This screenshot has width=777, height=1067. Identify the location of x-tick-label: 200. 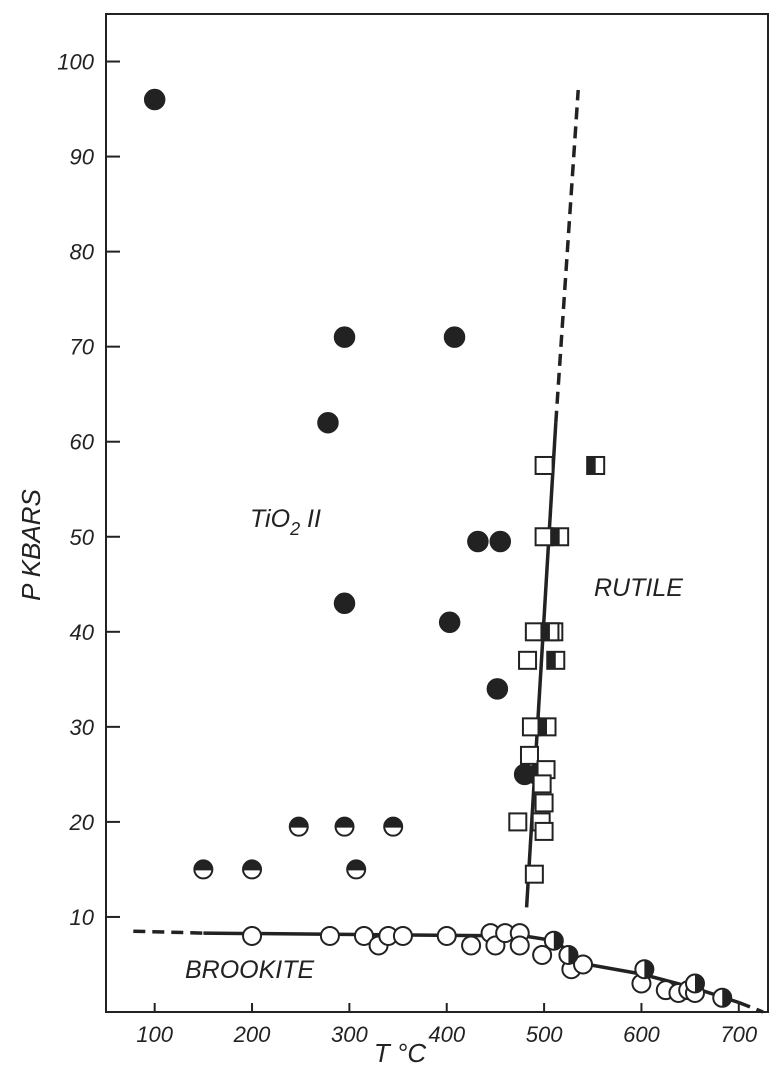
(252, 1034).